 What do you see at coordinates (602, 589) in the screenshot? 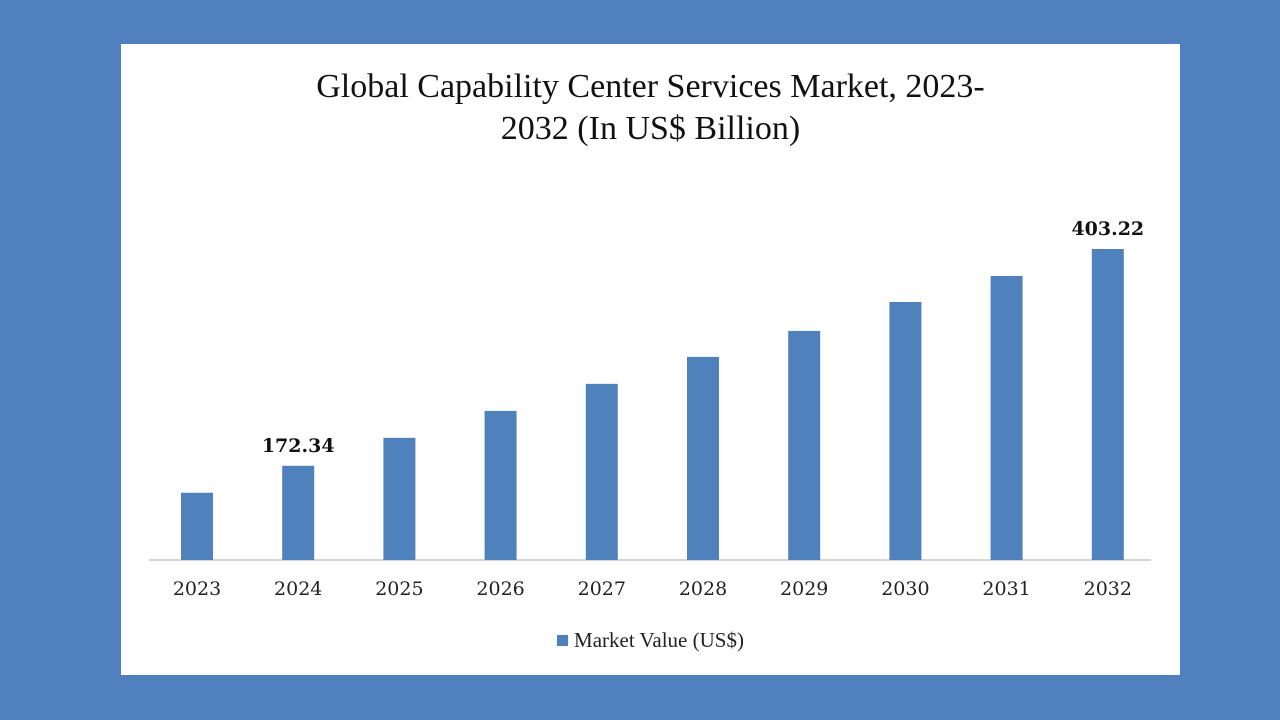
I see `x-tick-label: 2027` at bounding box center [602, 589].